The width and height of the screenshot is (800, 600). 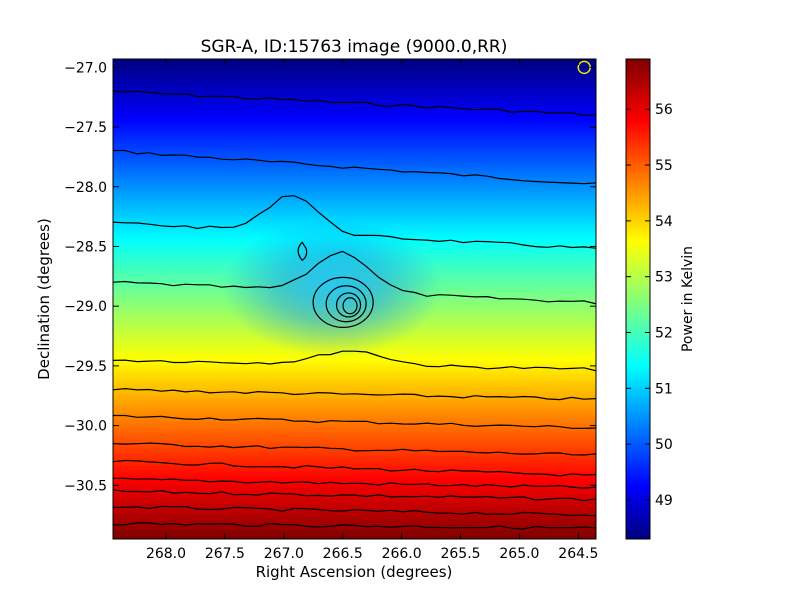 What do you see at coordinates (354, 572) in the screenshot?
I see `x-axis-label: Right Ascension (degrees)` at bounding box center [354, 572].